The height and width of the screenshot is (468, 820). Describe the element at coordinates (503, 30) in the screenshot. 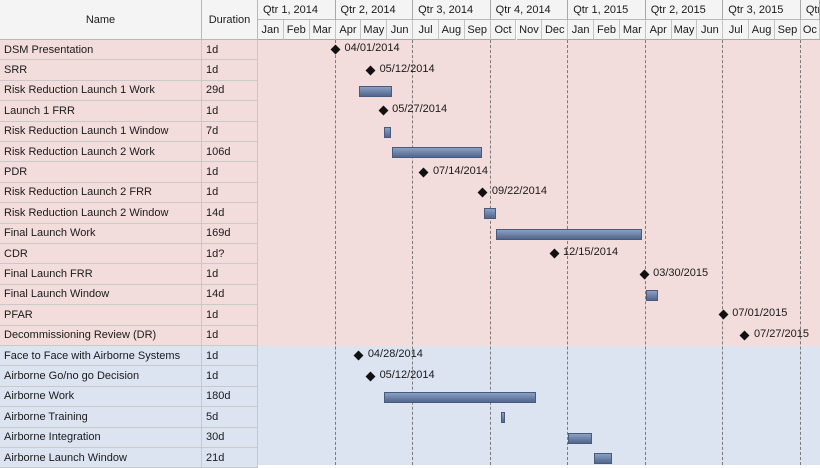

I see `month-header: Oct` at that location.